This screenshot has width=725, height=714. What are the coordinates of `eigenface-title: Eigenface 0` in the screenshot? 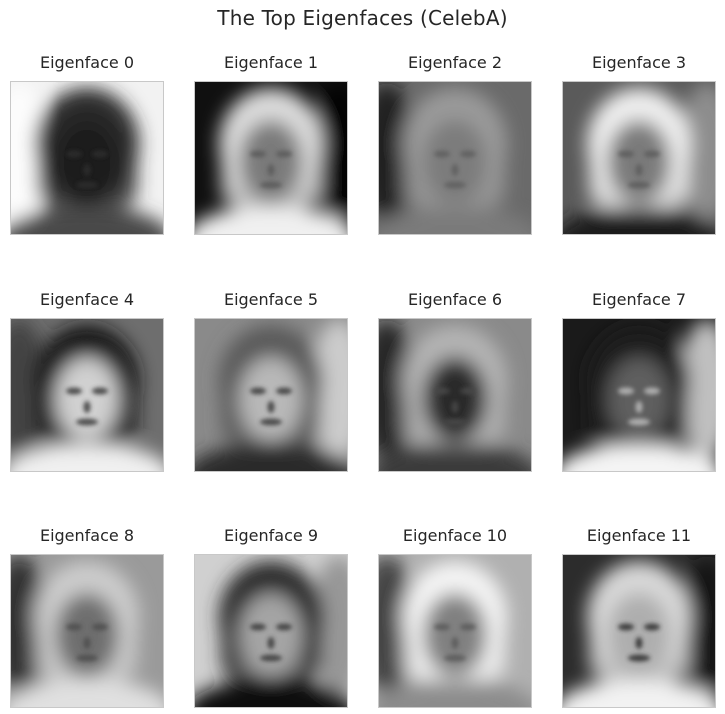 It's located at (87, 62).